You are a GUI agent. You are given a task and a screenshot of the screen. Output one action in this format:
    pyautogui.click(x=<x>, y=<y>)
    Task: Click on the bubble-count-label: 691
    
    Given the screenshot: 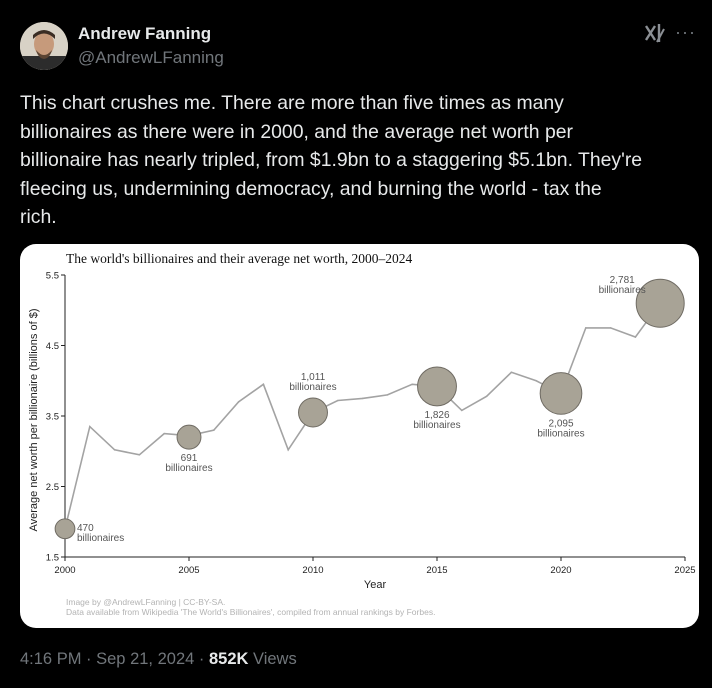 What is the action you would take?
    pyautogui.click(x=189, y=458)
    